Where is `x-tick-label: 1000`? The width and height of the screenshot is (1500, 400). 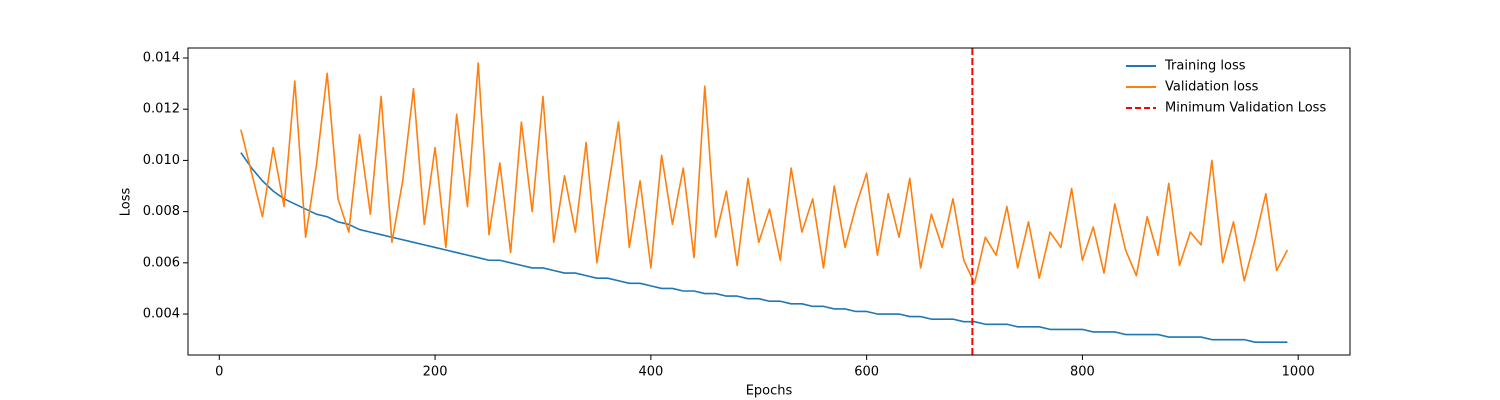
x-tick-label: 1000 is located at coordinates (1298, 372).